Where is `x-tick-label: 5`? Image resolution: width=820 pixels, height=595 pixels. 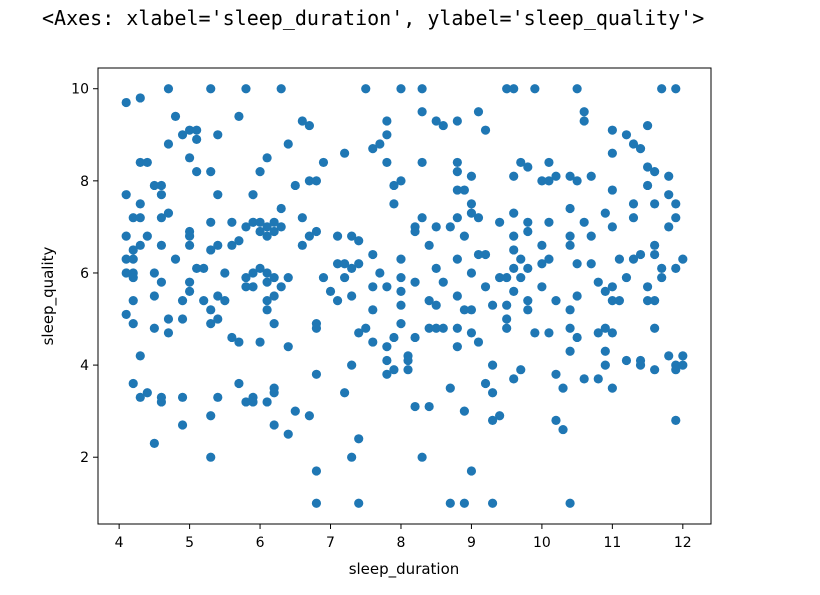 x-tick-label: 5 is located at coordinates (189, 543).